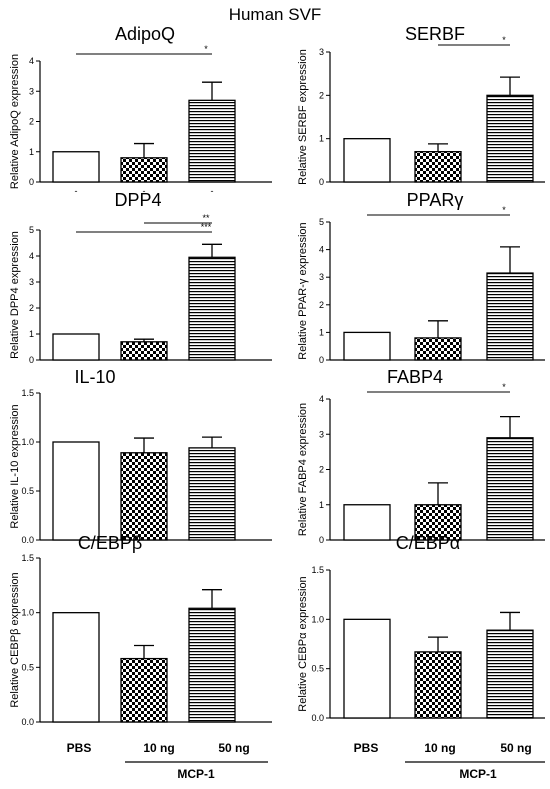 This screenshot has height=789, width=550. What do you see at coordinates (15, 466) in the screenshot?
I see `y-axis-label: Relative IL-10 expression` at bounding box center [15, 466].